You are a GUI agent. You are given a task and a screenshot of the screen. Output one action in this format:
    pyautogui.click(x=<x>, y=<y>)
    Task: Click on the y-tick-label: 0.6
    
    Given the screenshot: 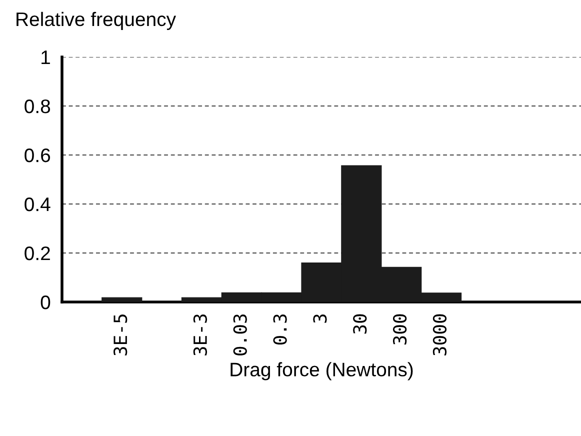 What is the action you would take?
    pyautogui.click(x=37, y=155)
    